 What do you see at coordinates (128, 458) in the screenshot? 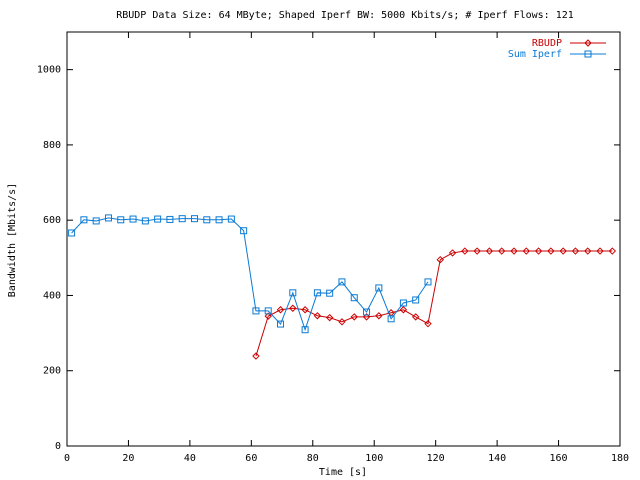
I see `x-tick-label: 20` at bounding box center [128, 458].